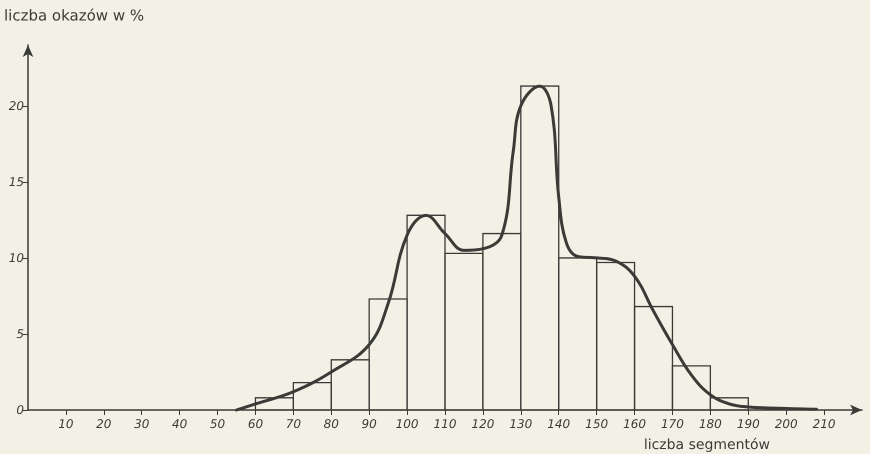  What do you see at coordinates (104, 424) in the screenshot?
I see `x-tick-label: 20` at bounding box center [104, 424].